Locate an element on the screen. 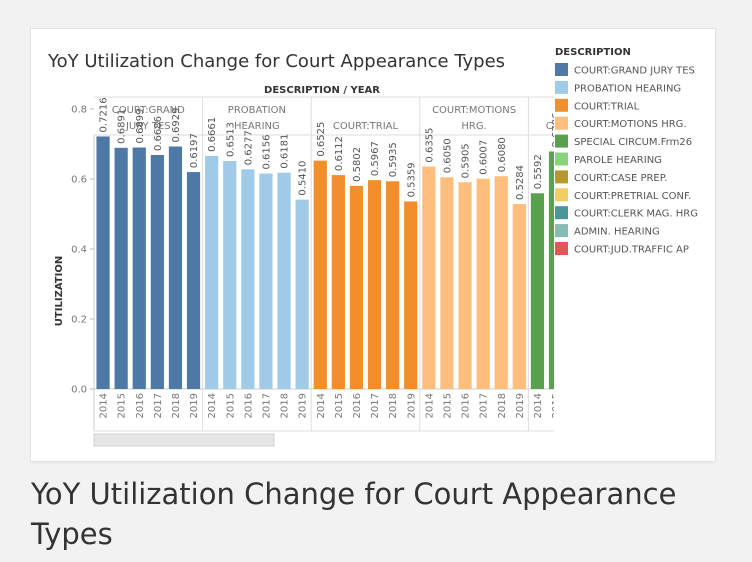  bar-value-label: 0.6156 is located at coordinates (266, 152).